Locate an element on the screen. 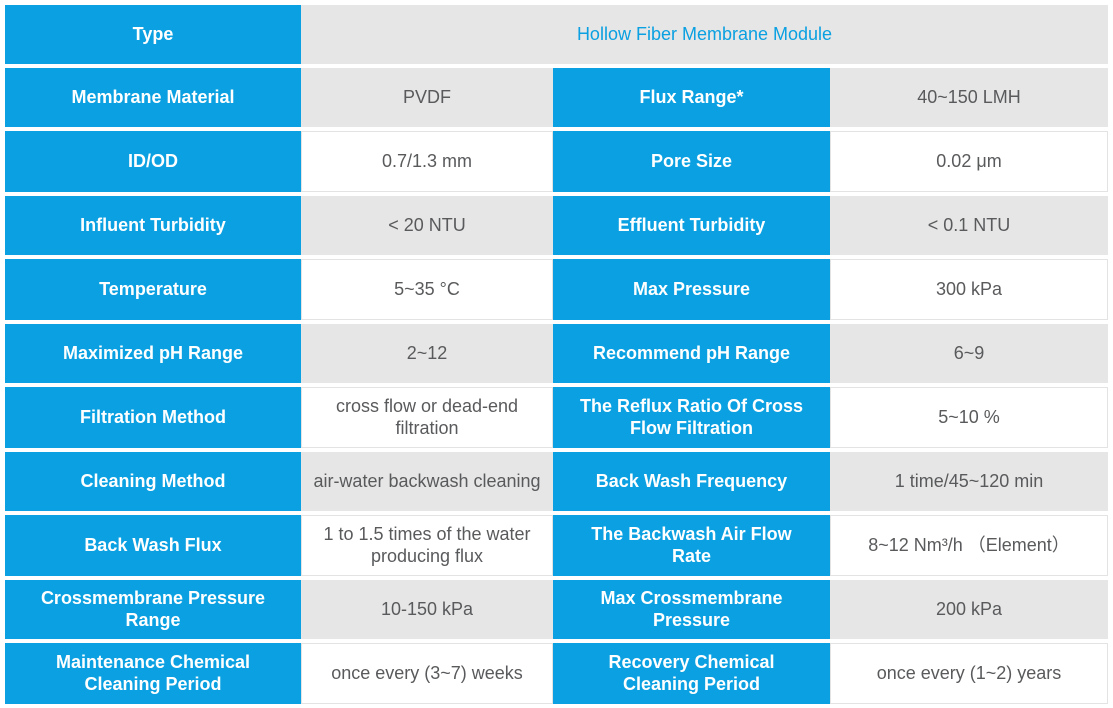 The height and width of the screenshot is (708, 1113). spec-value-cell: 2~12 is located at coordinates (427, 353).